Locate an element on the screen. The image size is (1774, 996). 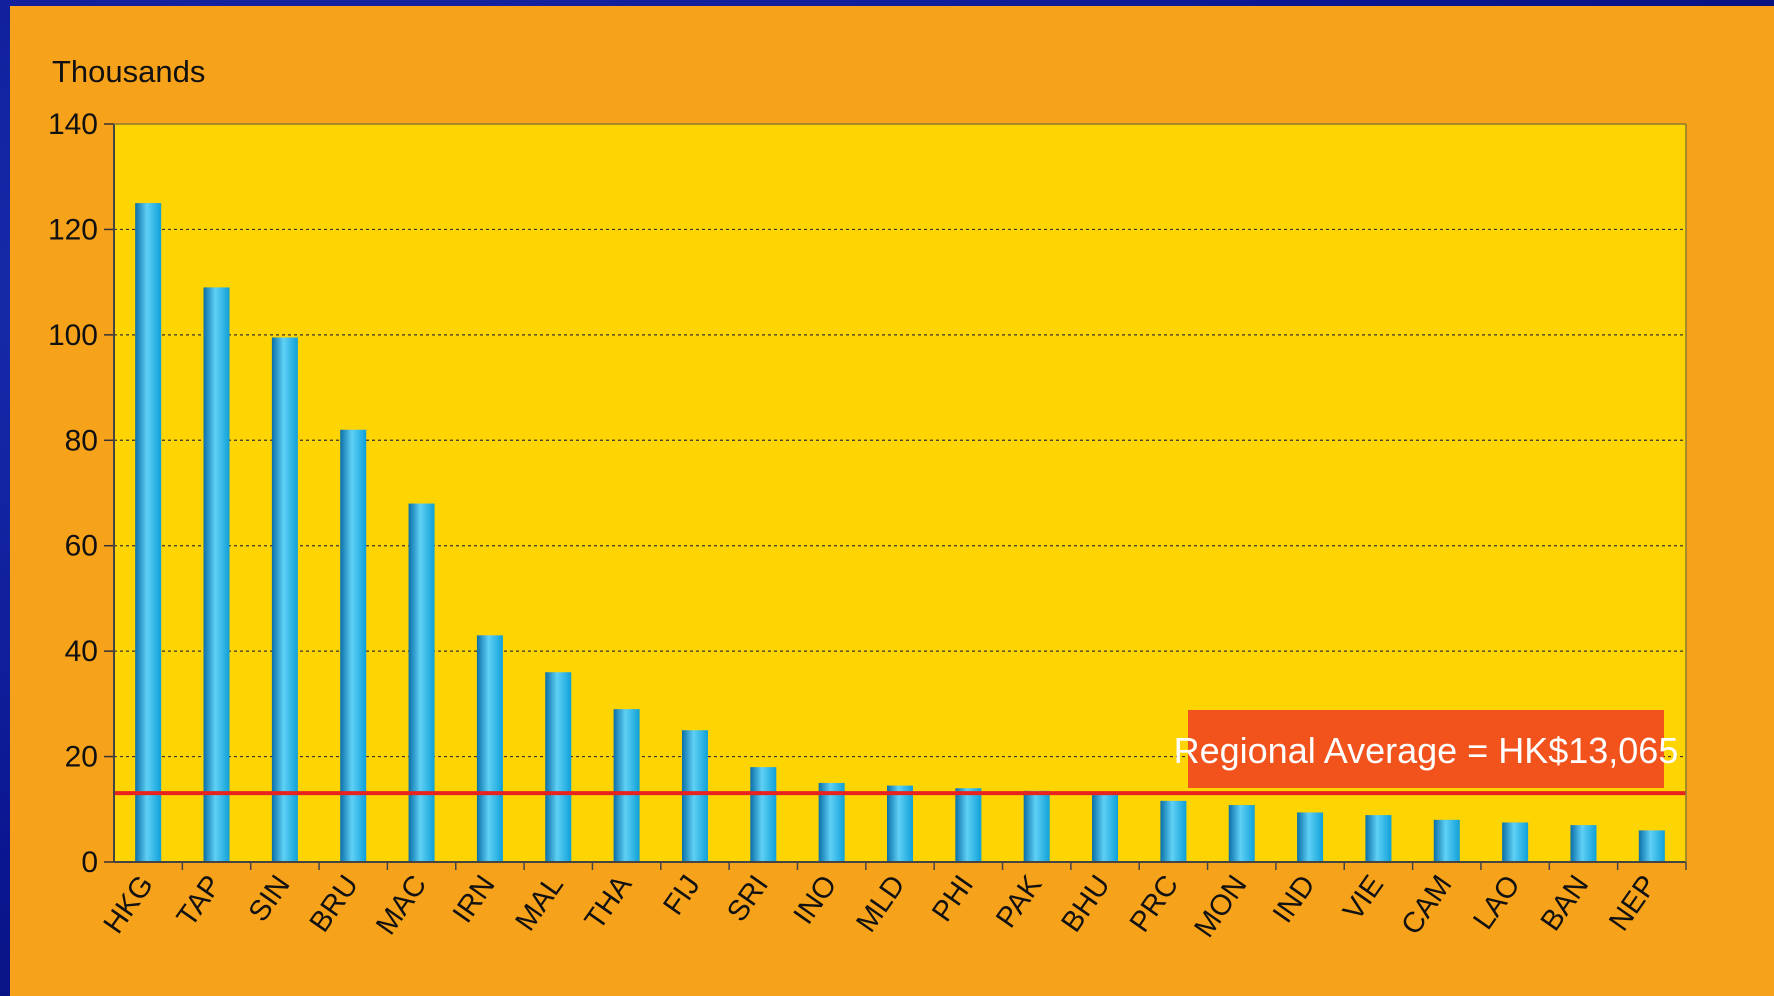
x-tick-label-cam: CAM is located at coordinates (1426, 905).